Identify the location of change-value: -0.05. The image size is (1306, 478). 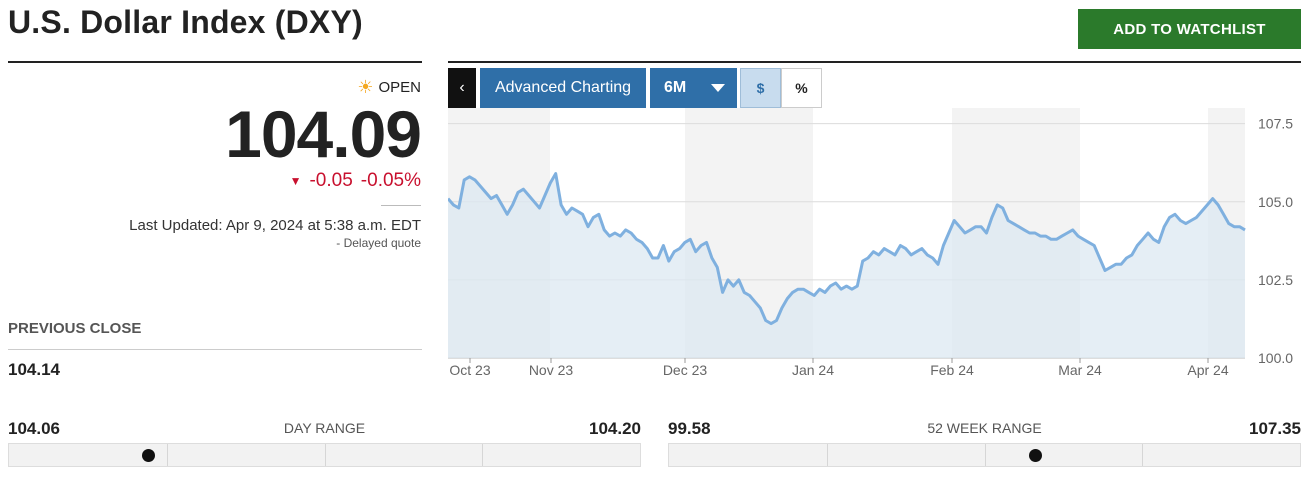
(331, 180).